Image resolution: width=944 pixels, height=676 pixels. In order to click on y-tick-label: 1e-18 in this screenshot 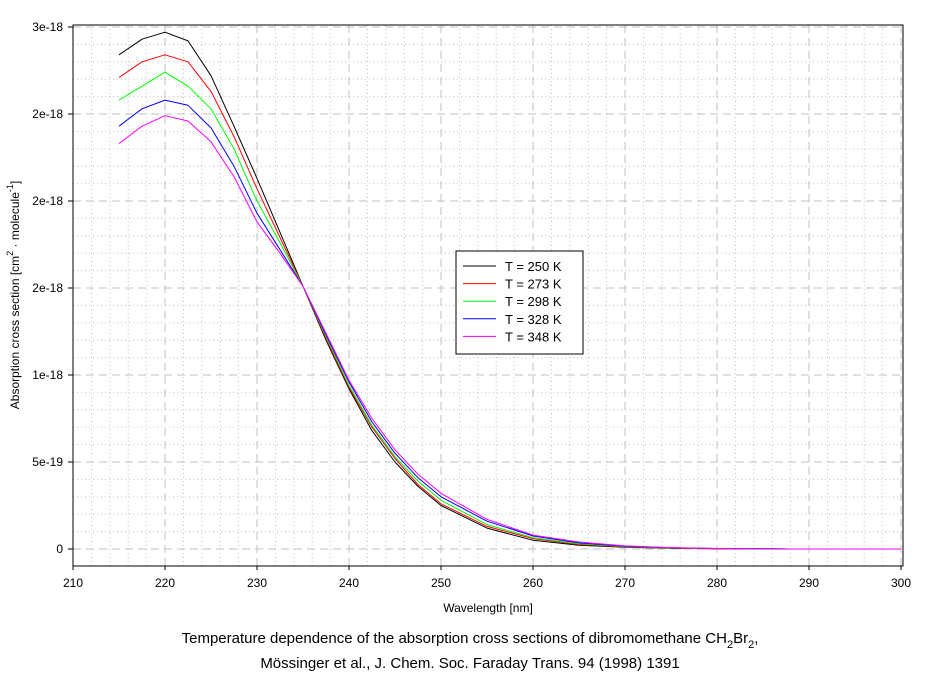, I will do `click(47, 375)`.